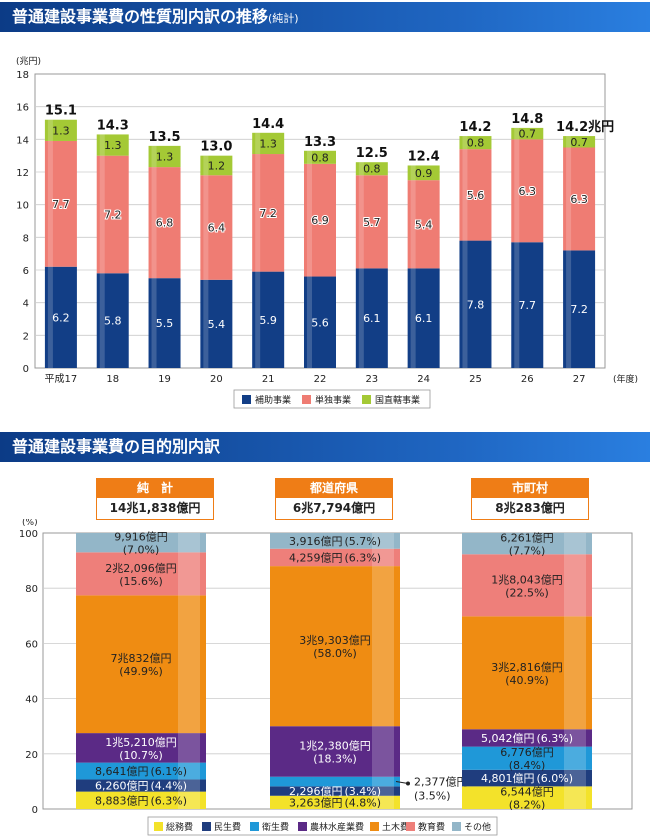 The image size is (650, 839). What do you see at coordinates (527, 805) in the screenshot?
I see `seg-pct-2-0: (8.2%)` at bounding box center [527, 805].